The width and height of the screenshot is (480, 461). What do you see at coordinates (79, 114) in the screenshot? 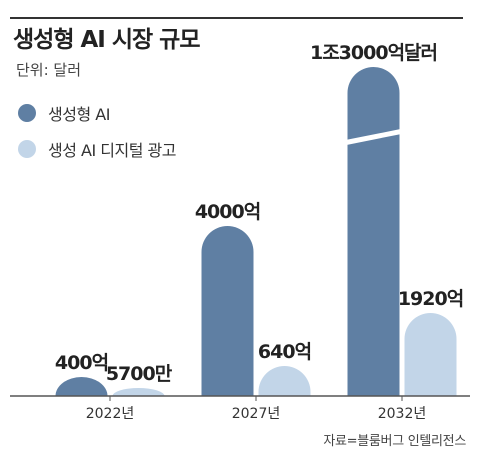
I see `legend-label: 생성형 AI` at bounding box center [79, 114].